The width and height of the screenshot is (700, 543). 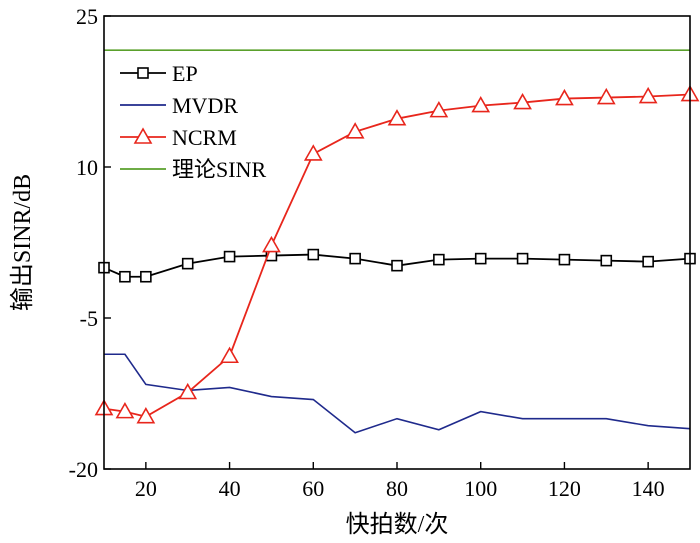 I want to click on x-tick-label: 100, so click(x=480, y=488).